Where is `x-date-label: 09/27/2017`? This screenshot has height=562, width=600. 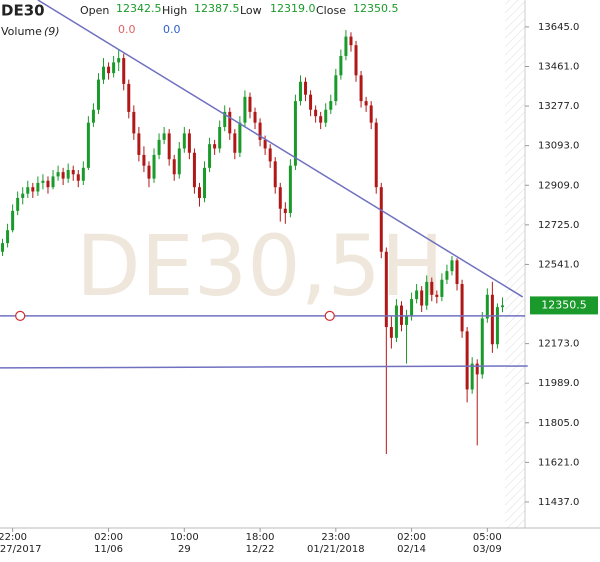 x-date-label: 09/27/2017 is located at coordinates (20, 549).